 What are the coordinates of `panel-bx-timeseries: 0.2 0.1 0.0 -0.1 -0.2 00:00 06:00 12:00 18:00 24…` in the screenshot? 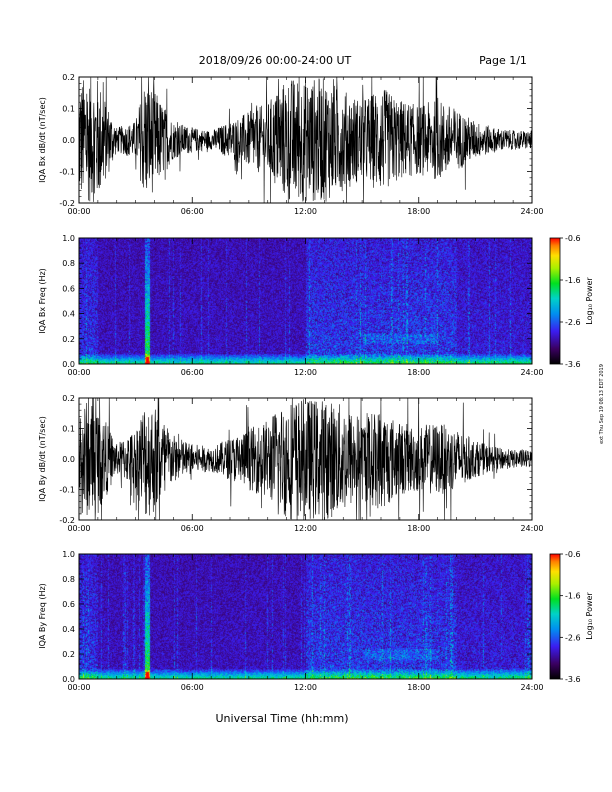 It's located at (291, 144).